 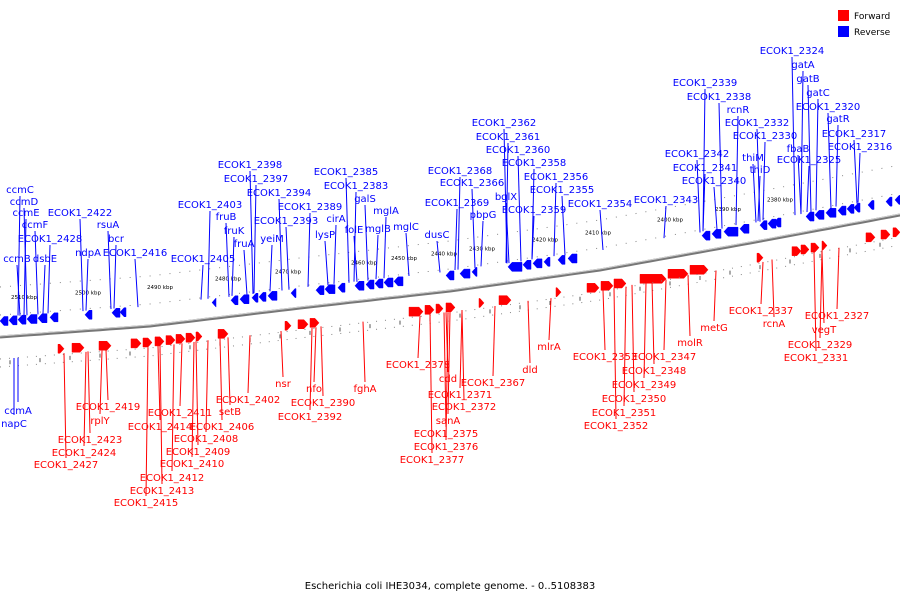 I want to click on reverse-gene-label: dsbE, so click(x=45, y=259).